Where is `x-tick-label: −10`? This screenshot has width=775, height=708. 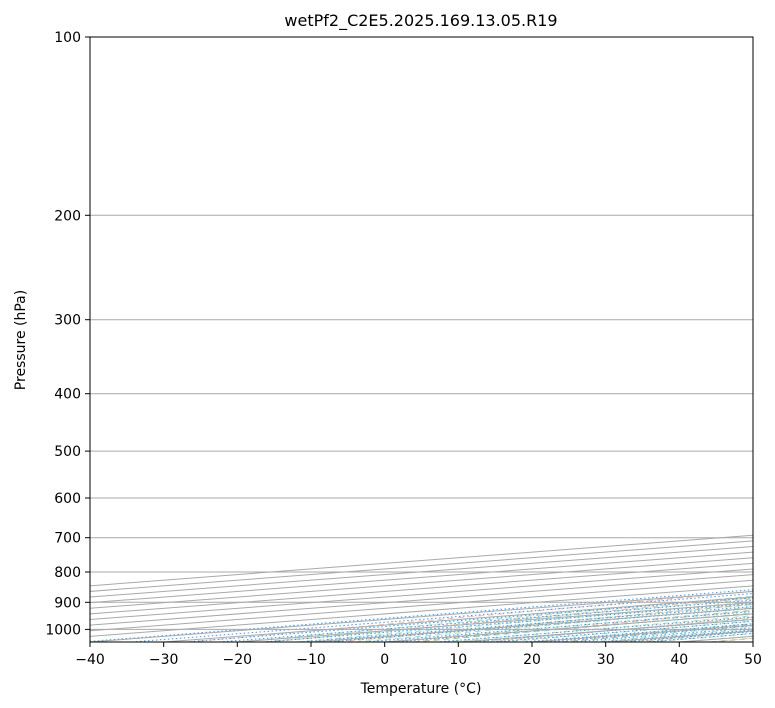 x-tick-label: −10 is located at coordinates (311, 660).